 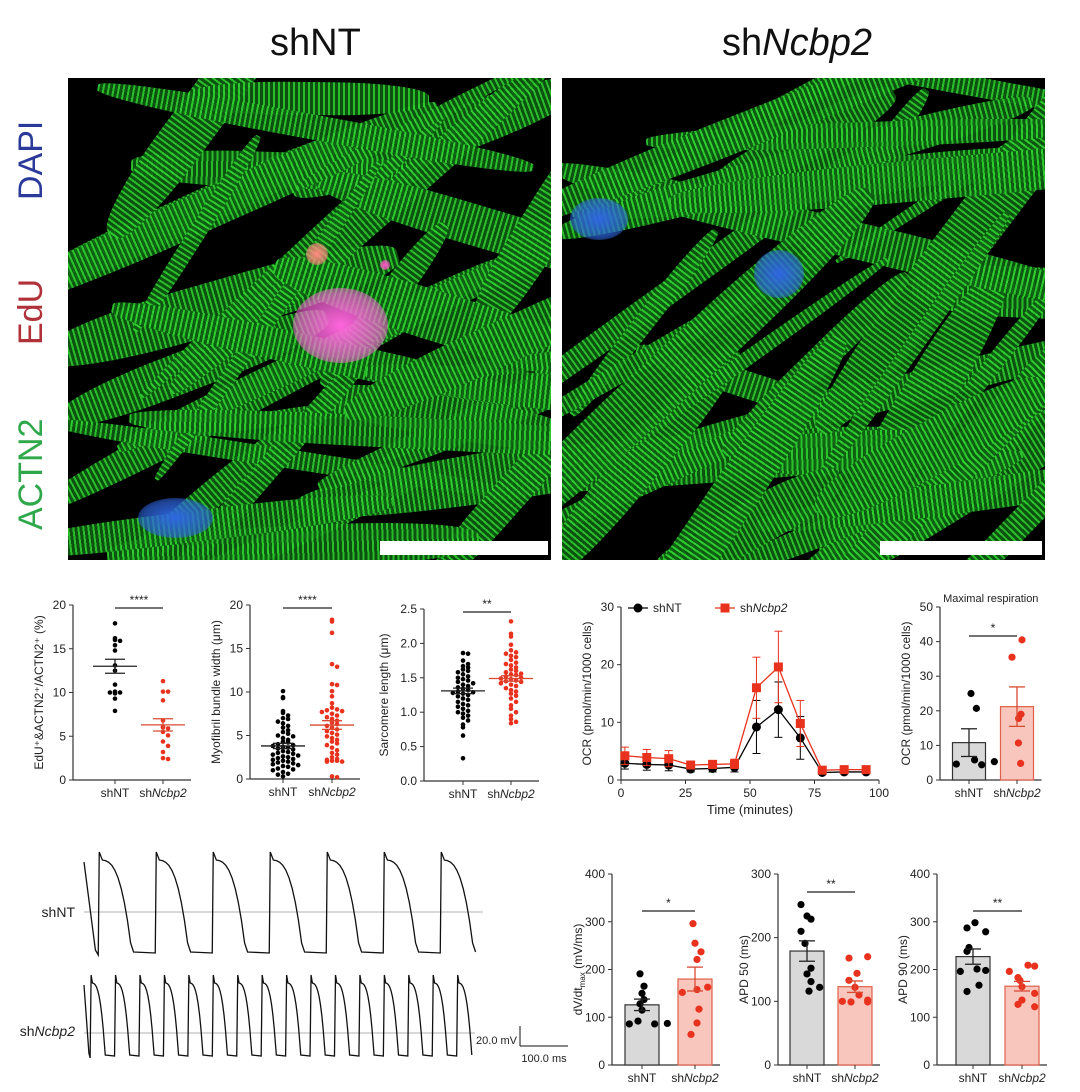 I want to click on group-label-nt: shNT, so click(x=642, y=1078).